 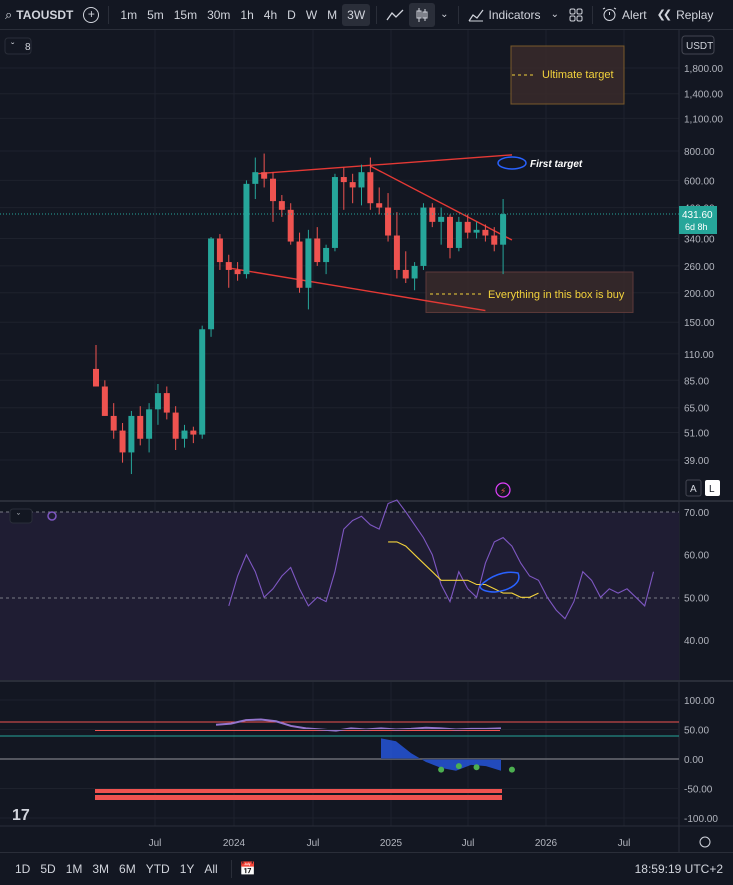 I want to click on timeframe-group: 1m 5m 15m 30m 1h 4h D W M 3W, so click(x=242, y=14).